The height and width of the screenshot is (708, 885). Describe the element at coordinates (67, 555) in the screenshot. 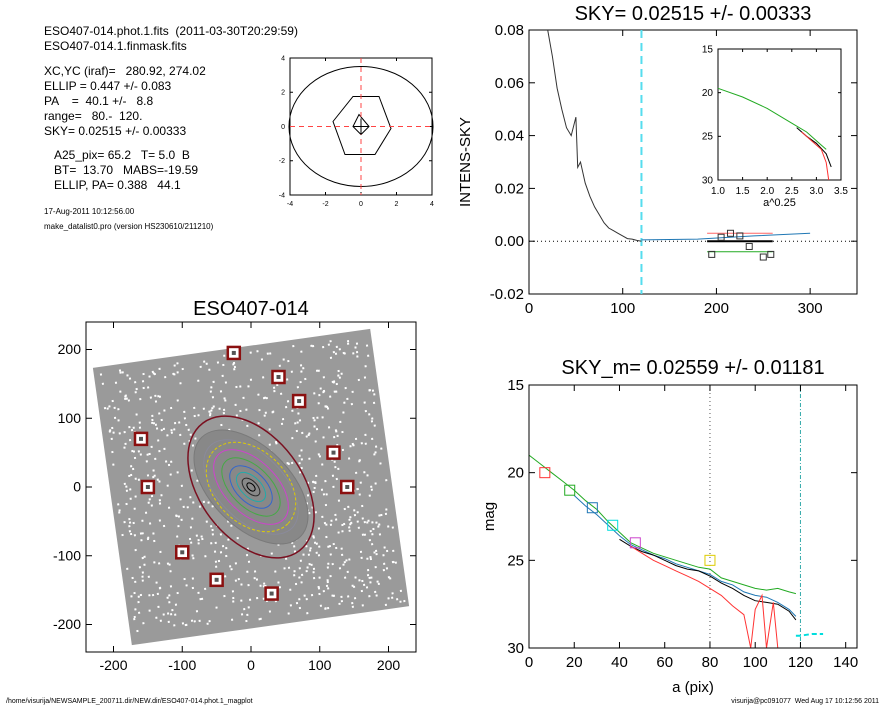

I see `galaxy-ytick-label: -100` at that location.